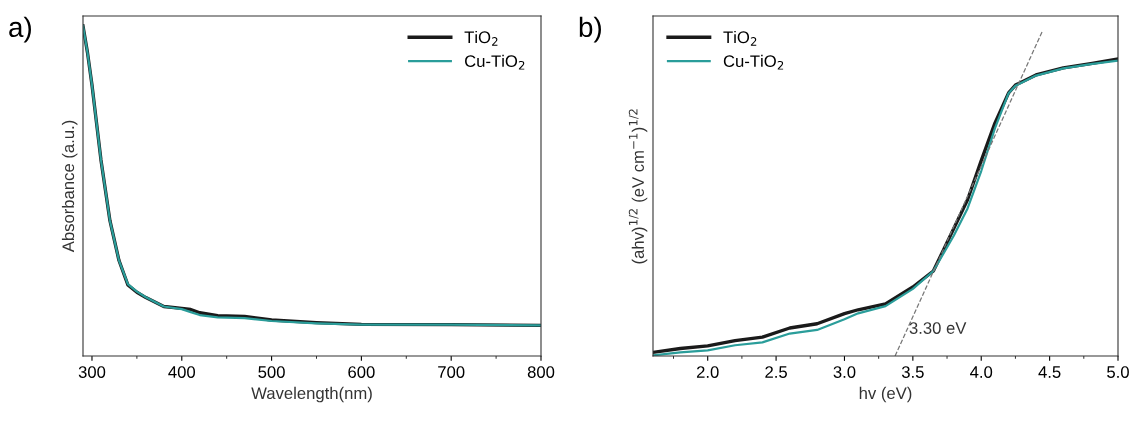 Image resolution: width=1135 pixels, height=423 pixels. Describe the element at coordinates (844, 372) in the screenshot. I see `x-tick-label: 3.0` at that location.